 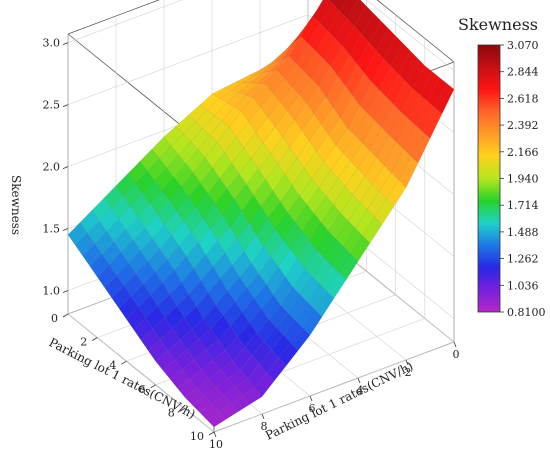 I want to click on colorbar-tick-label: 2.844, so click(x=523, y=72).